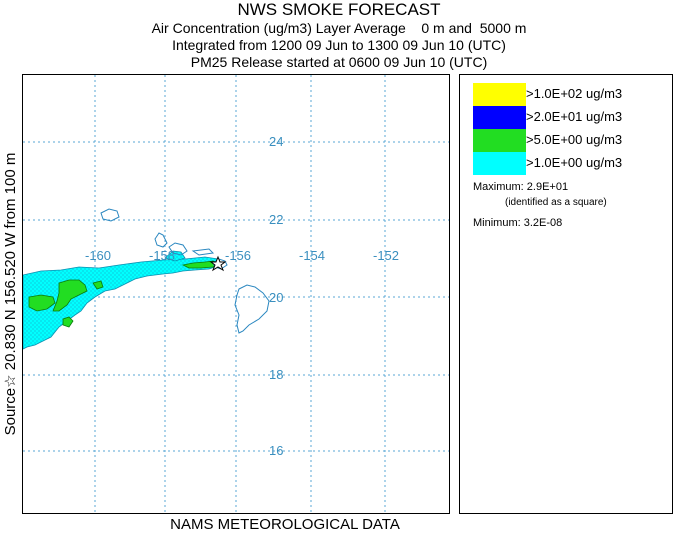 This screenshot has width=678, height=533. Describe the element at coordinates (70, 295) in the screenshot. I see `plume-level-2-b` at that location.